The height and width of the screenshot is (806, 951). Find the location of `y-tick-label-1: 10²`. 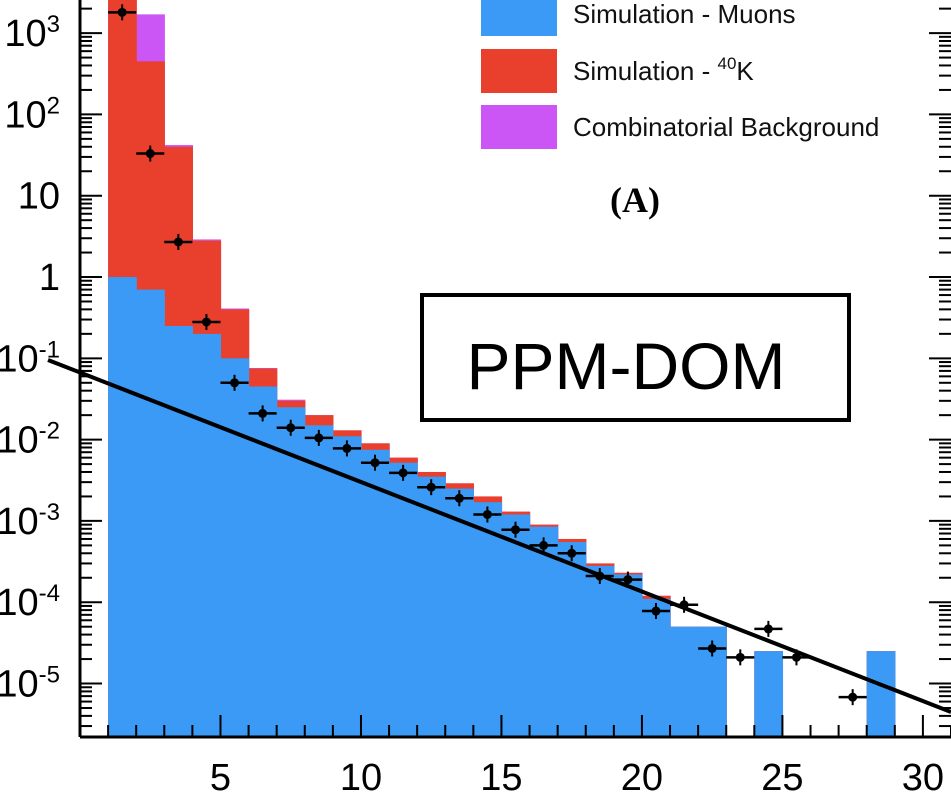

y-tick-label-1: 10² is located at coordinates (32, 114).